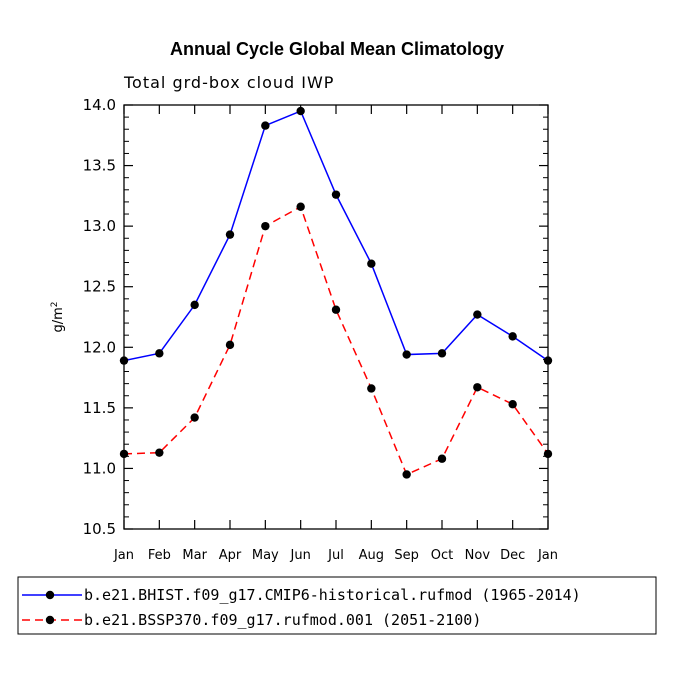 The image size is (675, 675). What do you see at coordinates (159, 555) in the screenshot?
I see `x-tick-label: Feb` at bounding box center [159, 555].